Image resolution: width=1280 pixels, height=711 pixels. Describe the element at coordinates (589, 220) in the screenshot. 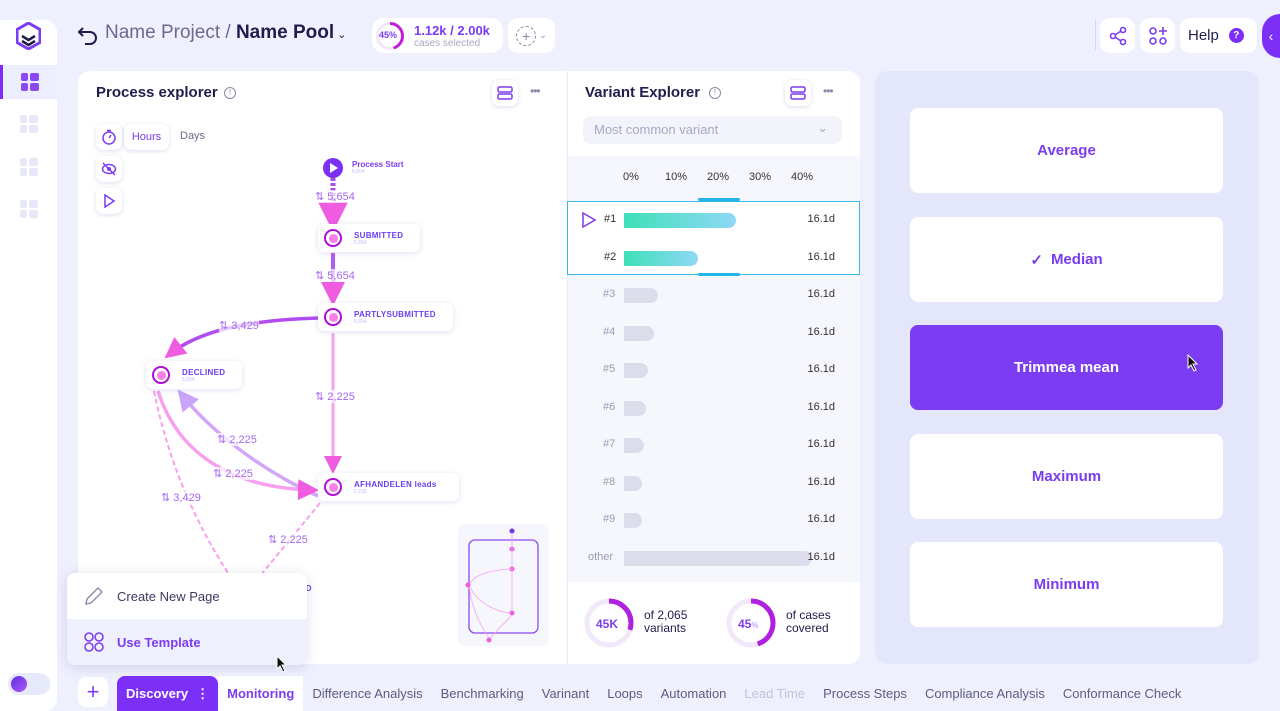

I see `play-variant-icon` at that location.